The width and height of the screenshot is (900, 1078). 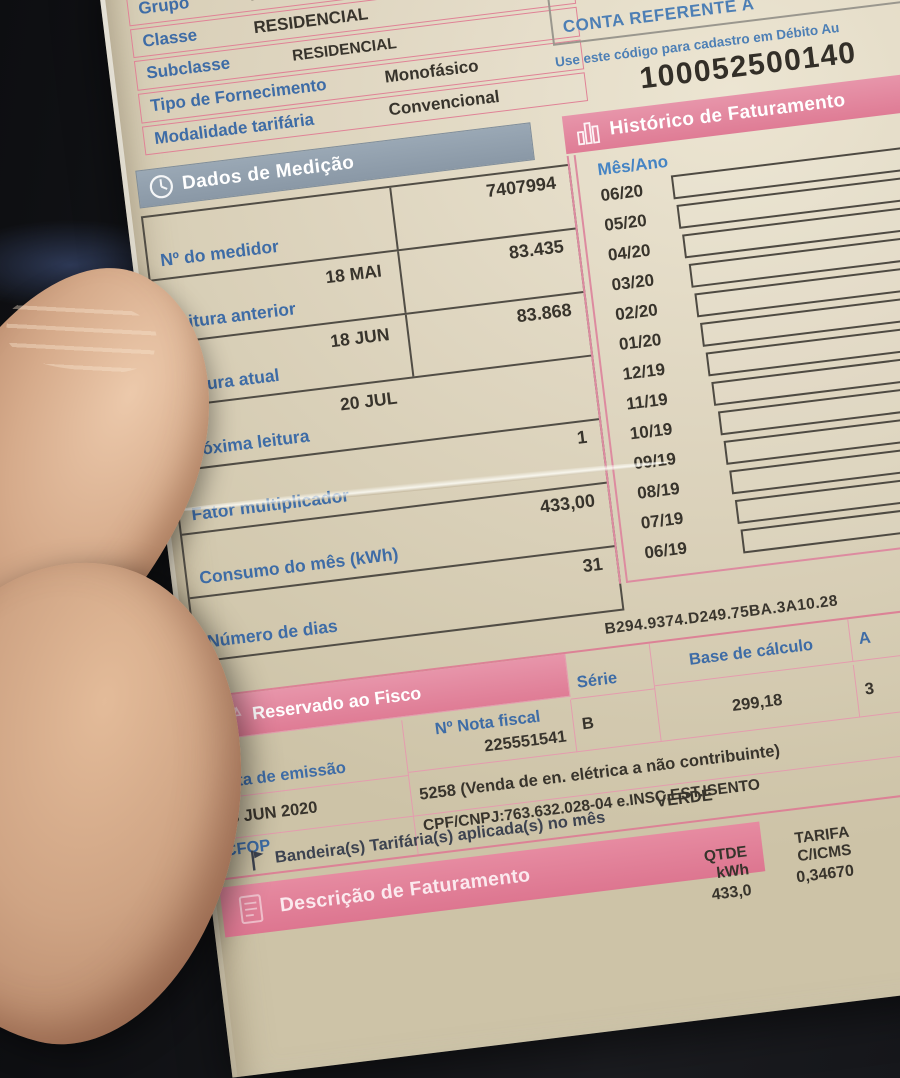 What do you see at coordinates (750, 652) in the screenshot?
I see `base-calculo-header: Base de cálculo` at bounding box center [750, 652].